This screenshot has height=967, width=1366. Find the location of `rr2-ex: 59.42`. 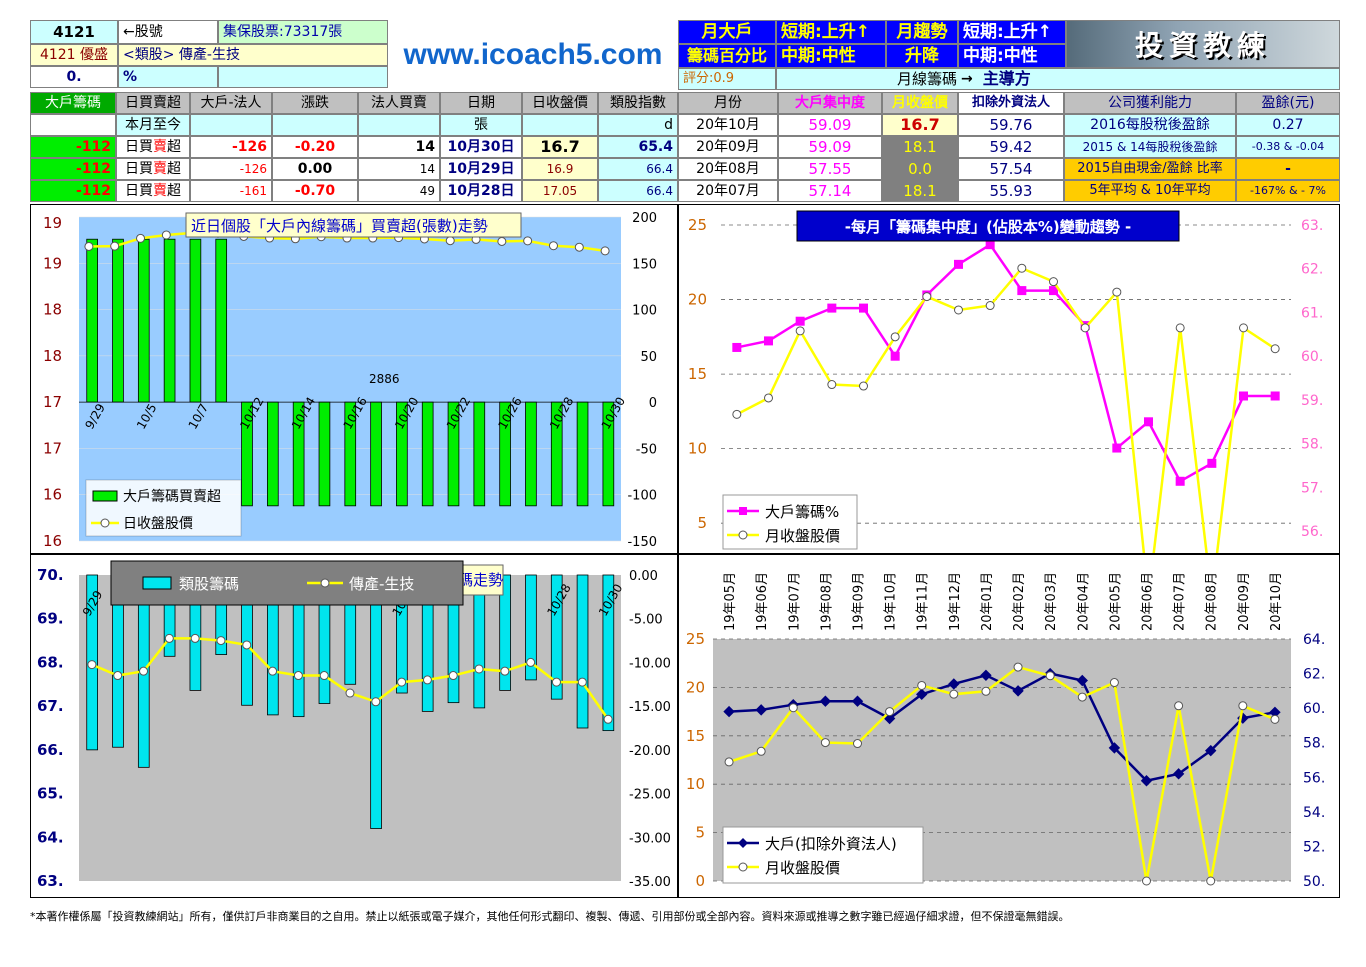

rr2-ex: 59.42 is located at coordinates (1011, 147).